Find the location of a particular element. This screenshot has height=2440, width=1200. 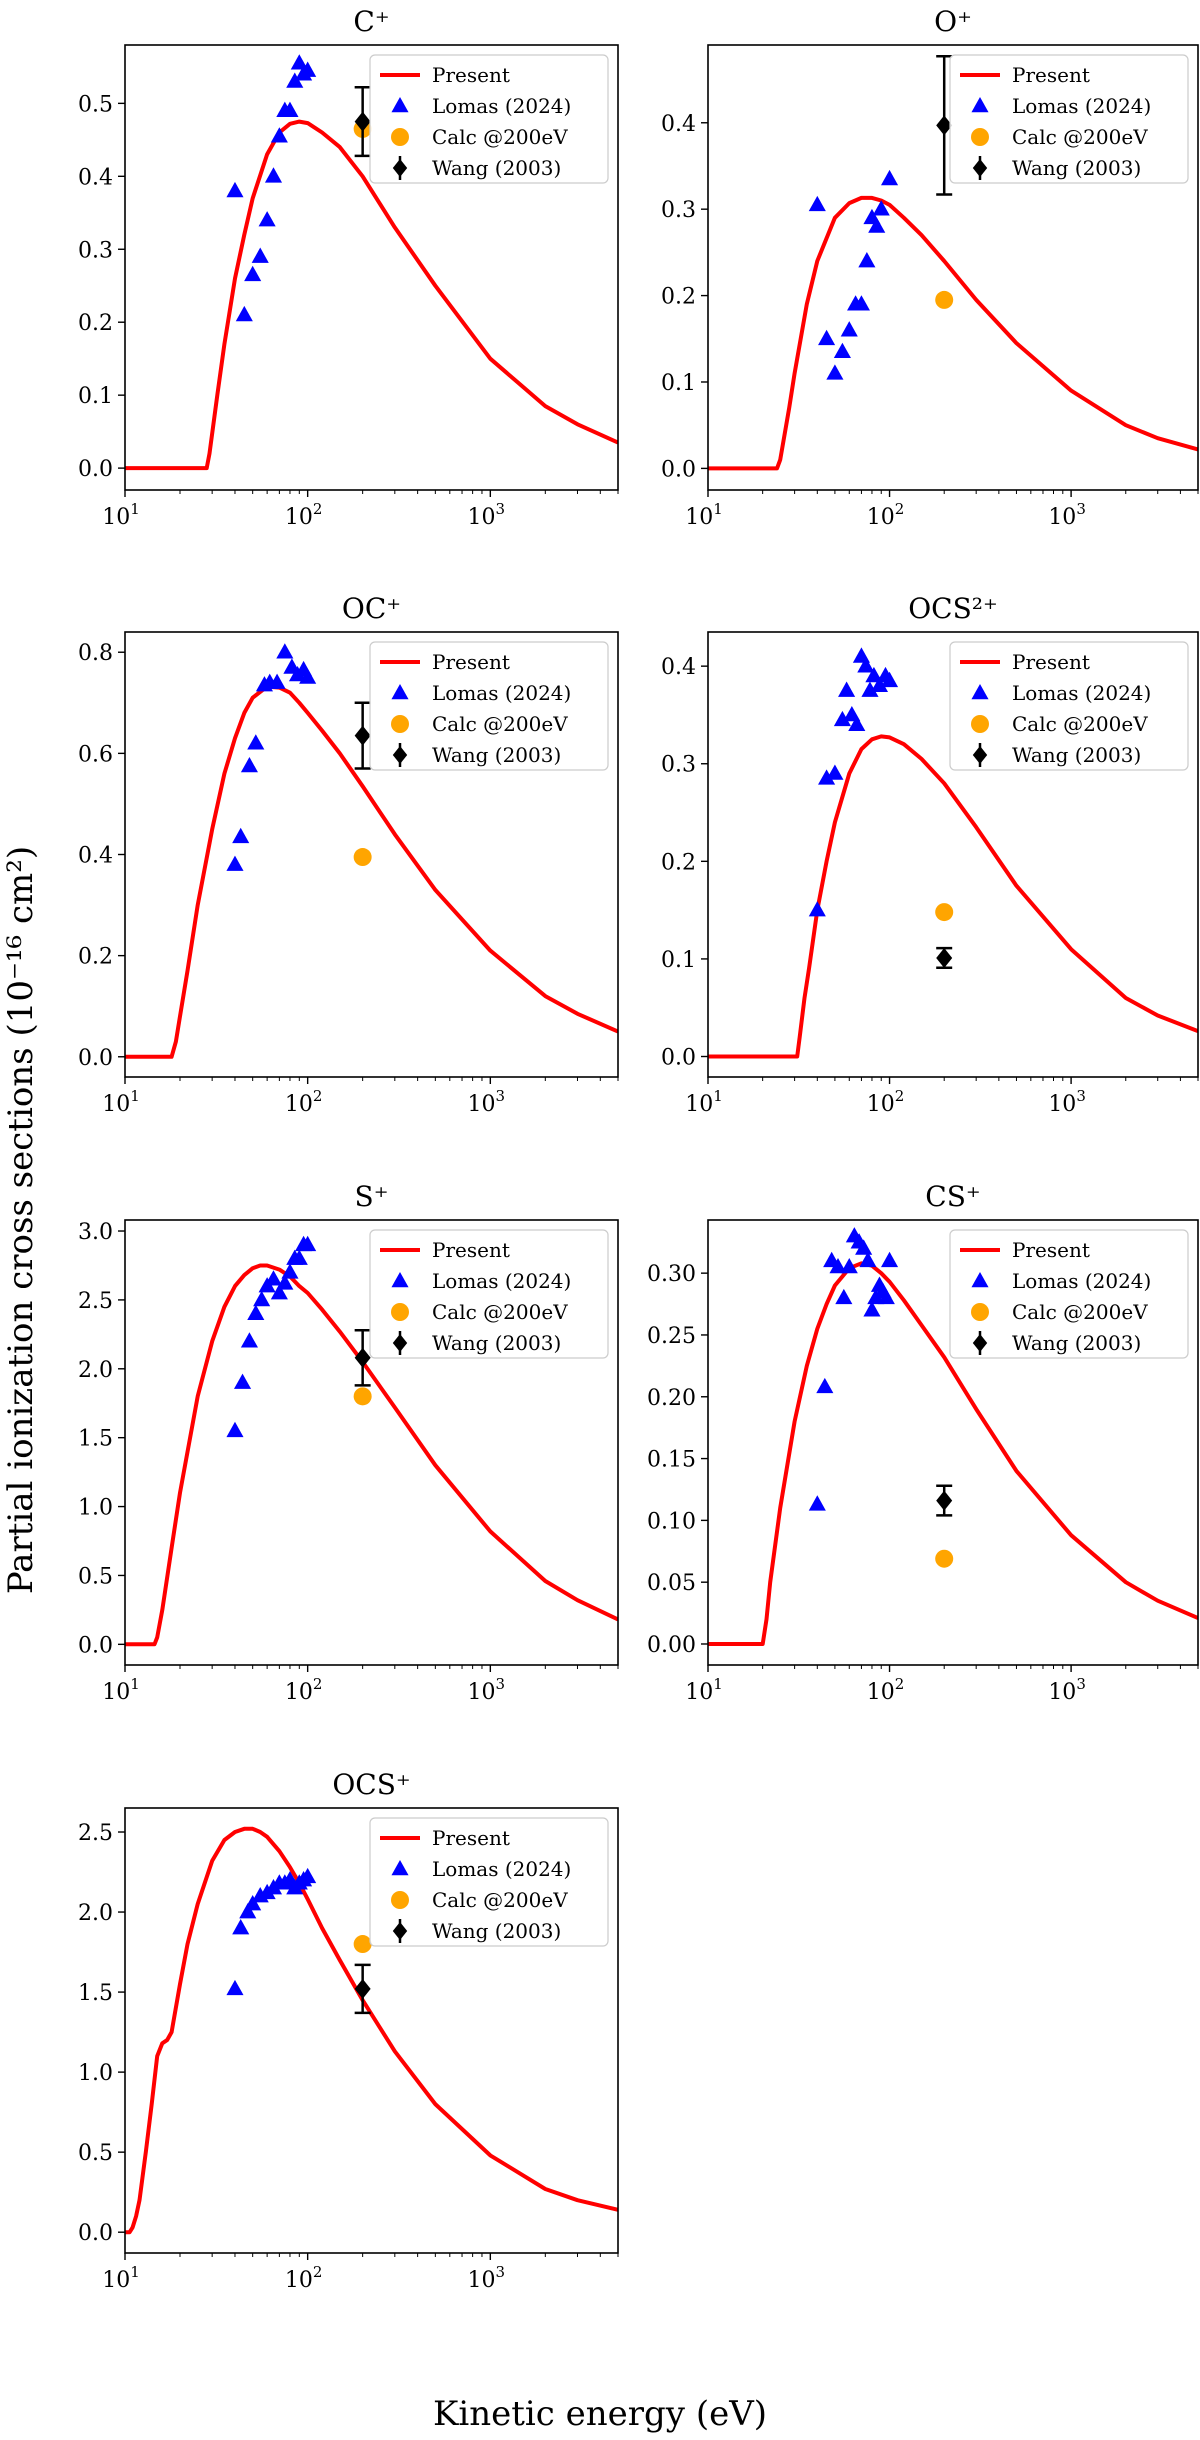

panel-title: S⁺ is located at coordinates (372, 1196).